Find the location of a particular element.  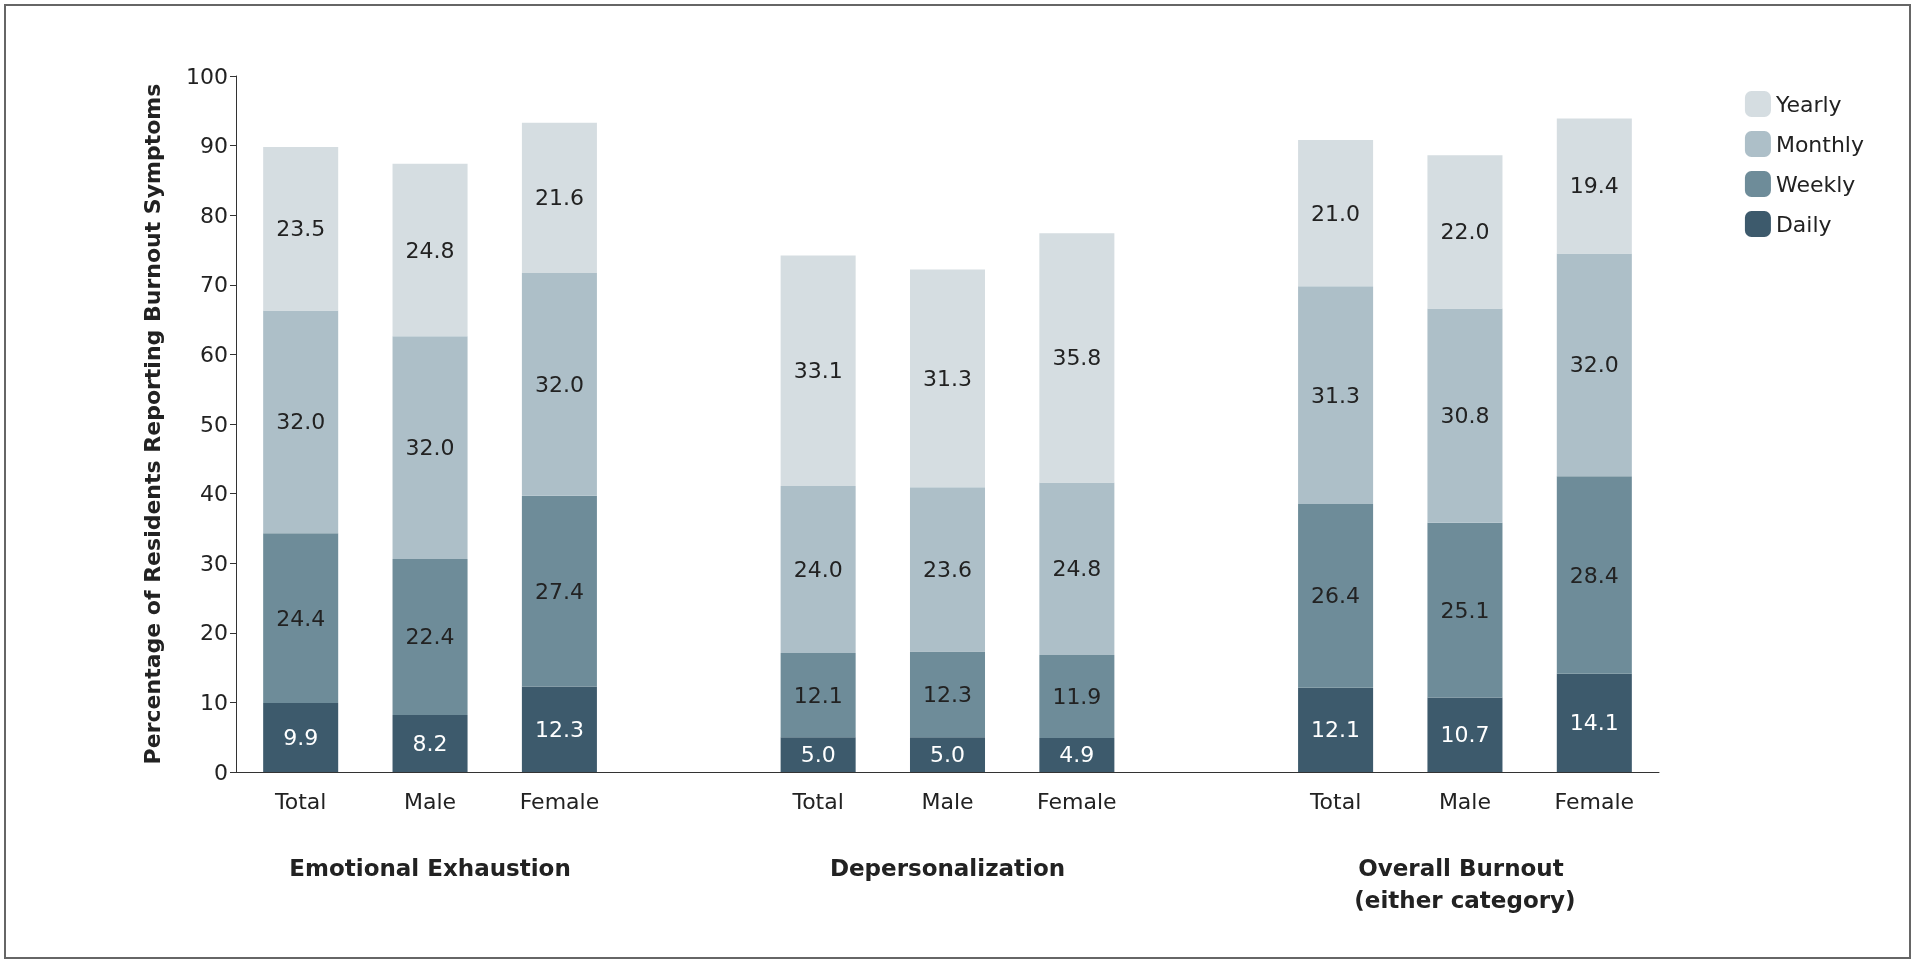

y-axis-title: Percentage of Residents Reporting Burnout Symptoms is located at coordinates (152, 424).